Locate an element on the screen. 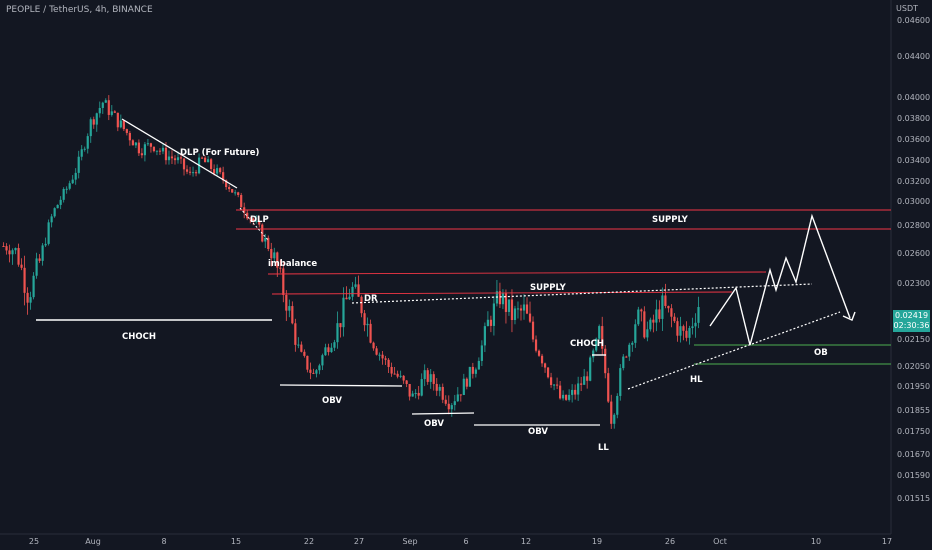 The width and height of the screenshot is (932, 550). annotation-label: imbalance is located at coordinates (292, 264).